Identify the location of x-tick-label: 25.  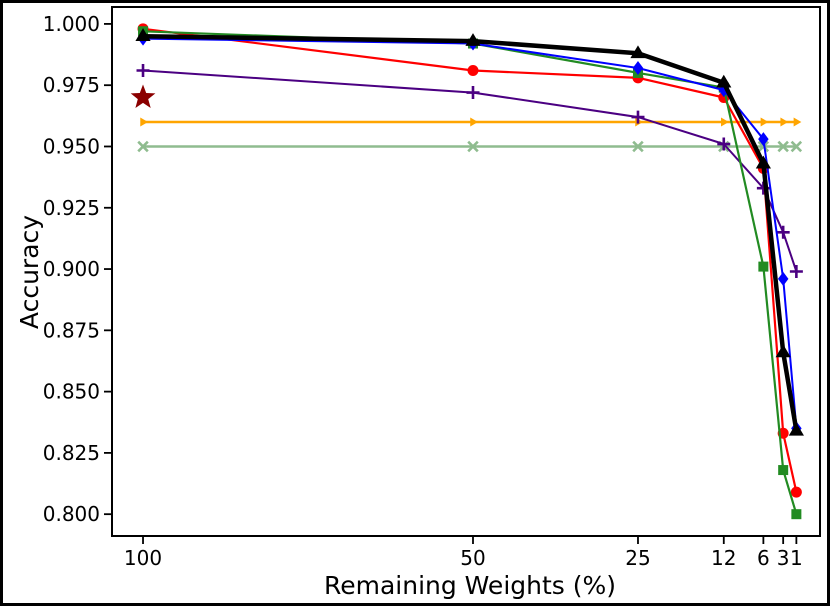
(637, 558).